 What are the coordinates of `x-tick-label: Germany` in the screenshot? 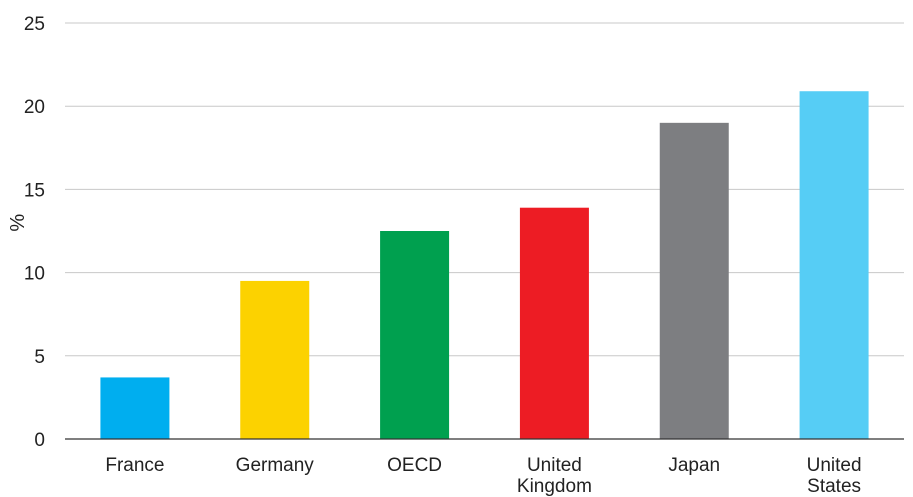 It's located at (275, 465).